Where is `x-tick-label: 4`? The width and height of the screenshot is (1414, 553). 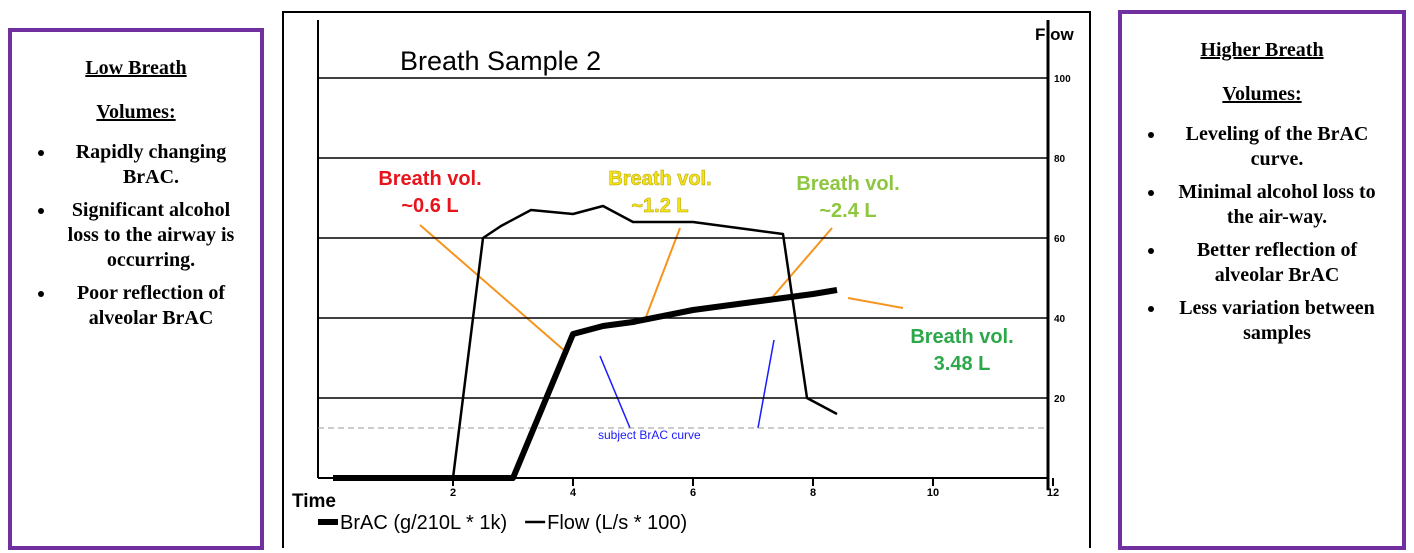
x-tick-label: 4 is located at coordinates (573, 493).